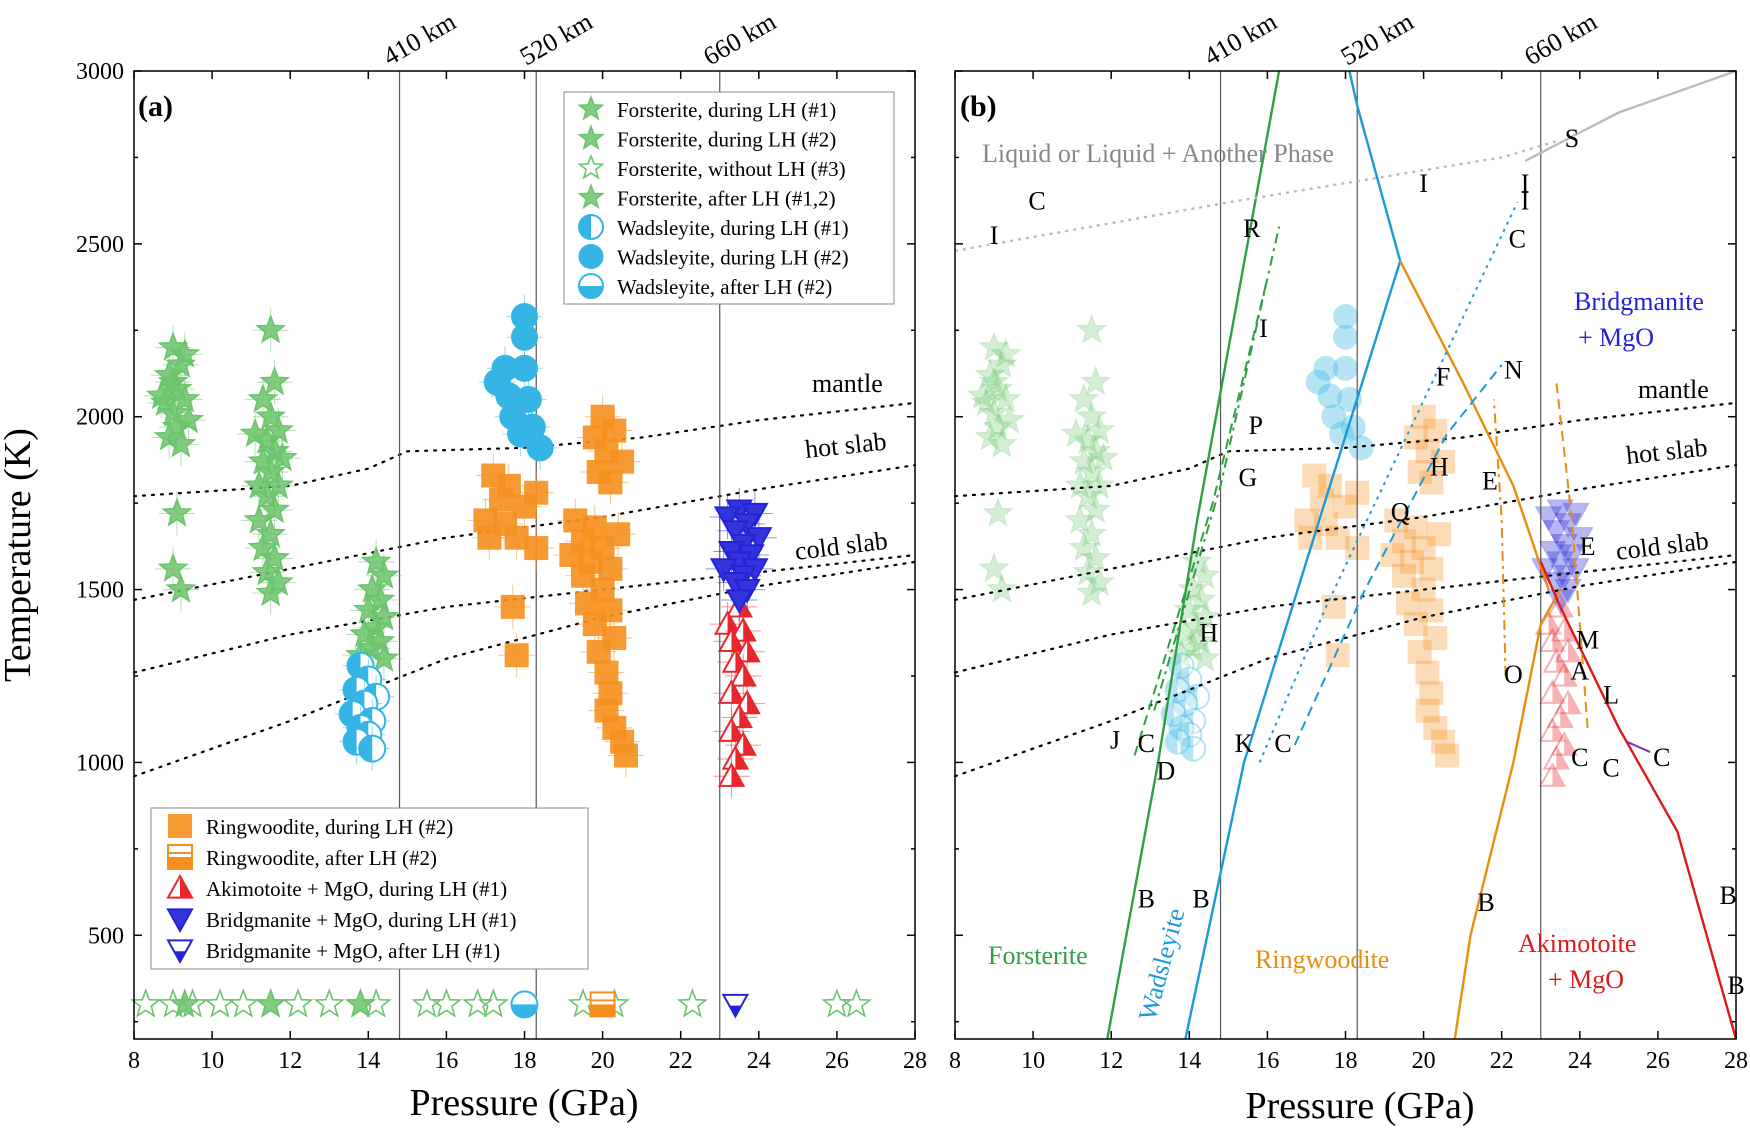  I want to click on b-xtick-label: 18, so click(1346, 1061).